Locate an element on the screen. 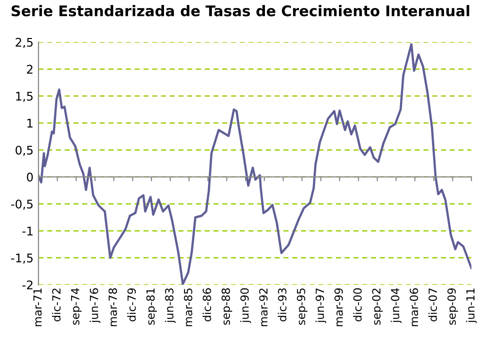 Image resolution: width=481 pixels, height=337 pixels. x-tick-label: mar-71 is located at coordinates (37, 307).